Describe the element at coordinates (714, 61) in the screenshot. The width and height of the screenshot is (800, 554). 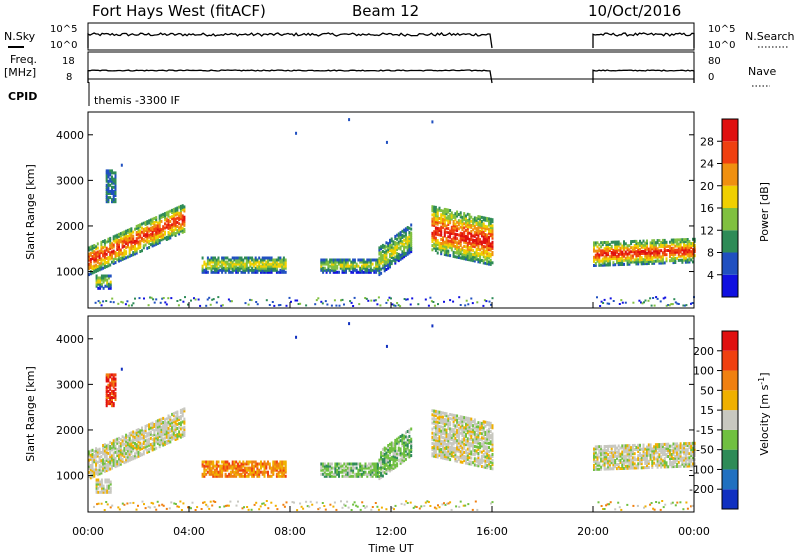
I see `nave-tick-top: 80` at that location.